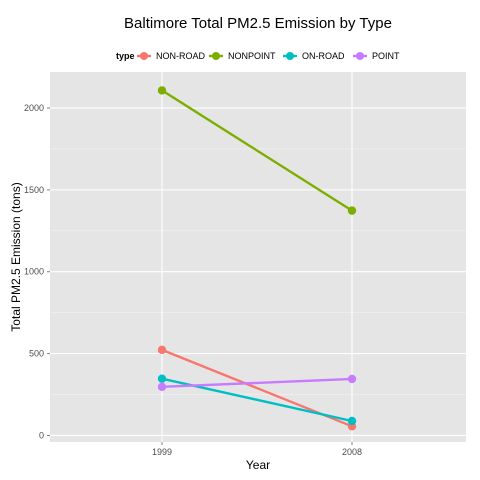 Image resolution: width=480 pixels, height=480 pixels. I want to click on chart-title: Baltimore Total PM2.5 Emission by Type, so click(258, 23).